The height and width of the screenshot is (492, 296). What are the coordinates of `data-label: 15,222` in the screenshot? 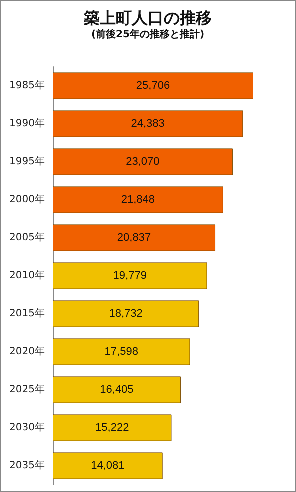 It's located at (113, 428).